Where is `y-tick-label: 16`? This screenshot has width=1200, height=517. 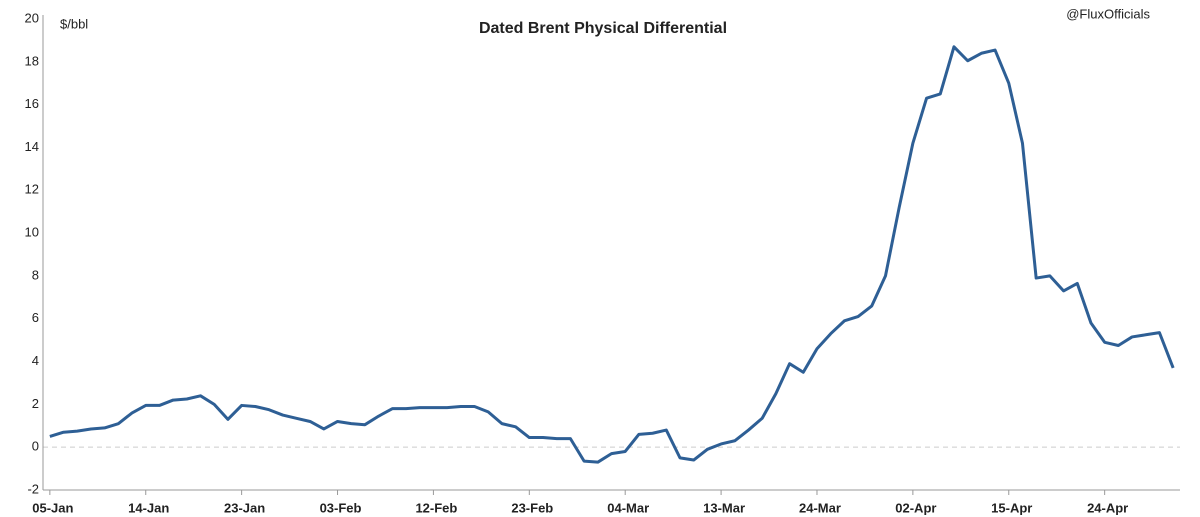
y-tick-label: 16 is located at coordinates (32, 103).